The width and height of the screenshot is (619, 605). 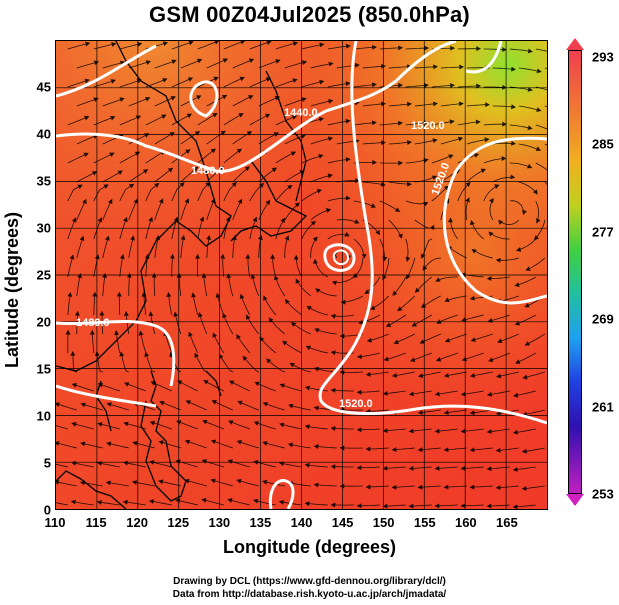 I want to click on y-axis-label: Latitude (degrees), so click(x=12, y=289).